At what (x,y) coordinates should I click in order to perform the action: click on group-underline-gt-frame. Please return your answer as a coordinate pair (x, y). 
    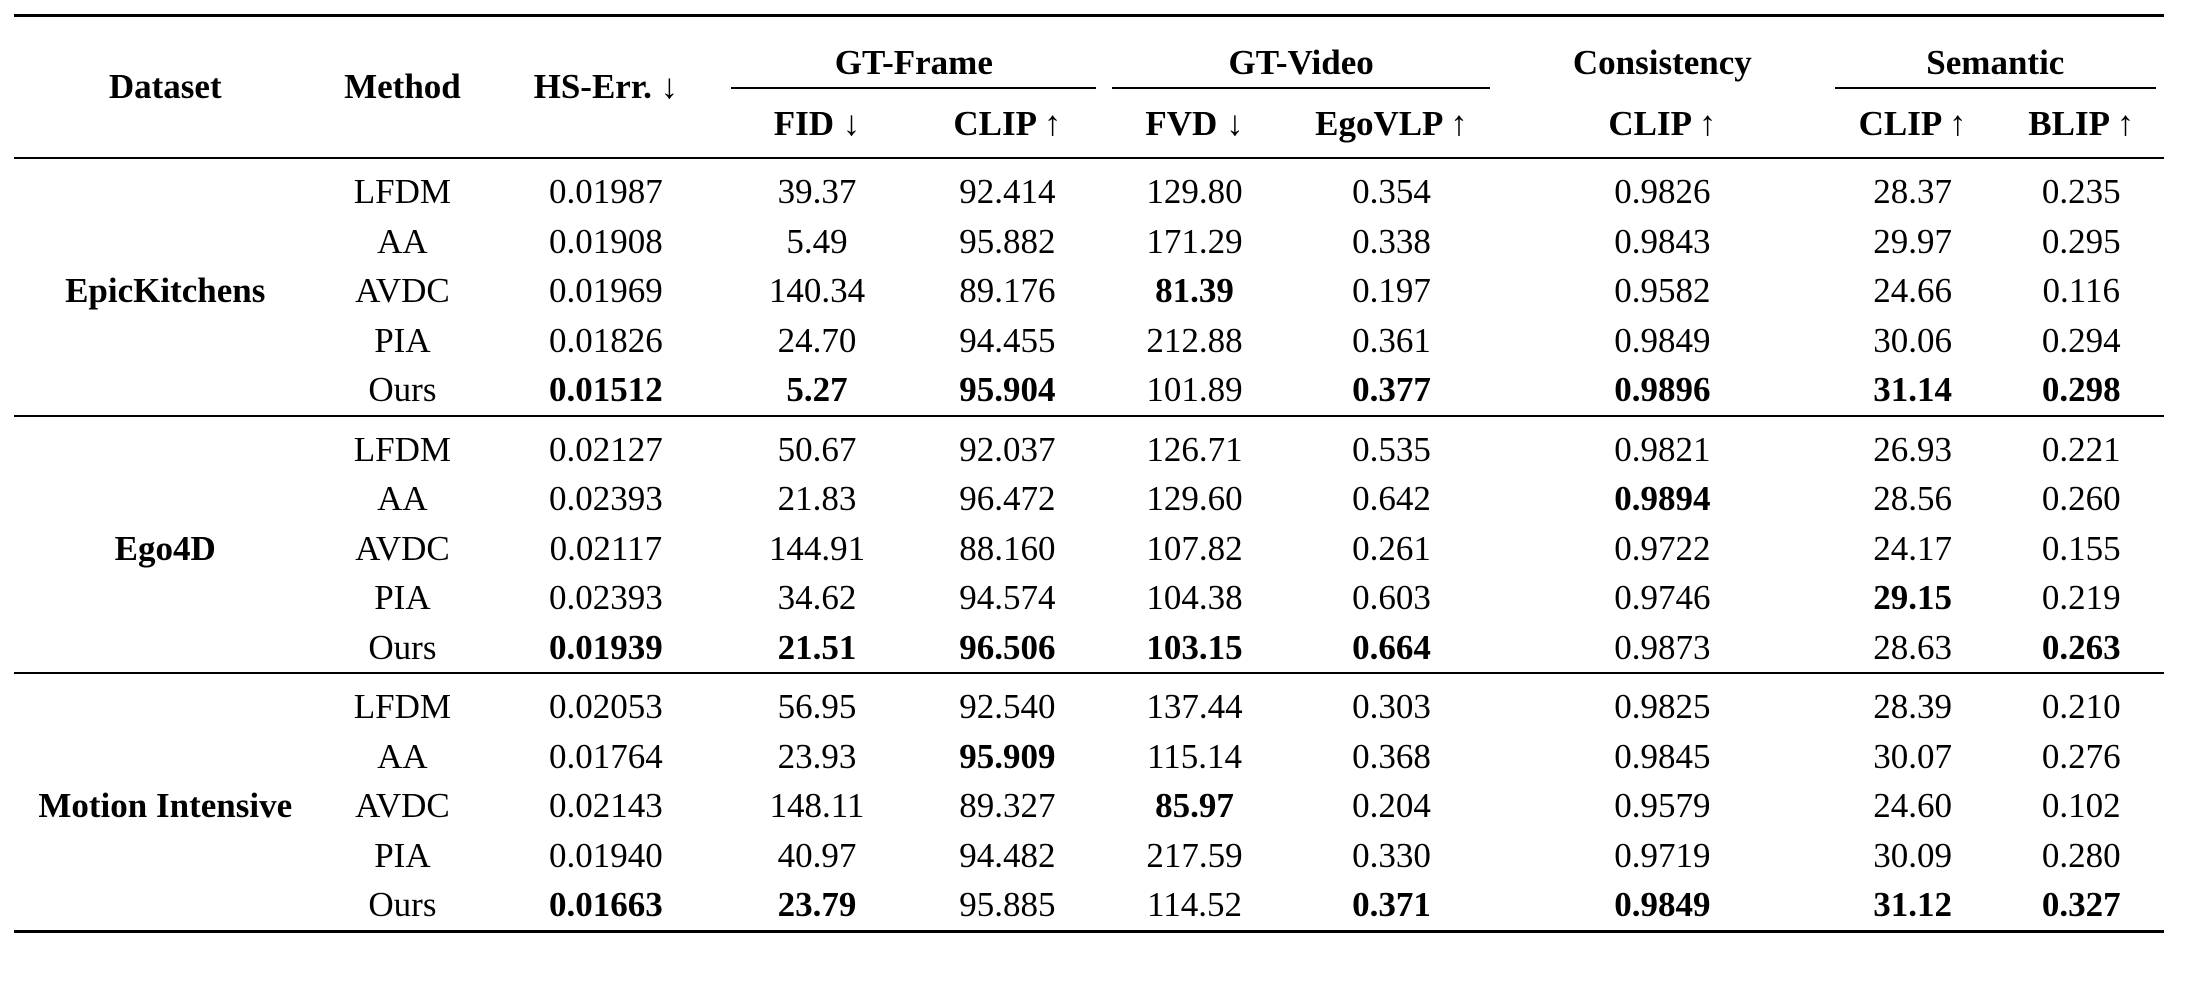
    Looking at the image, I should click on (914, 88).